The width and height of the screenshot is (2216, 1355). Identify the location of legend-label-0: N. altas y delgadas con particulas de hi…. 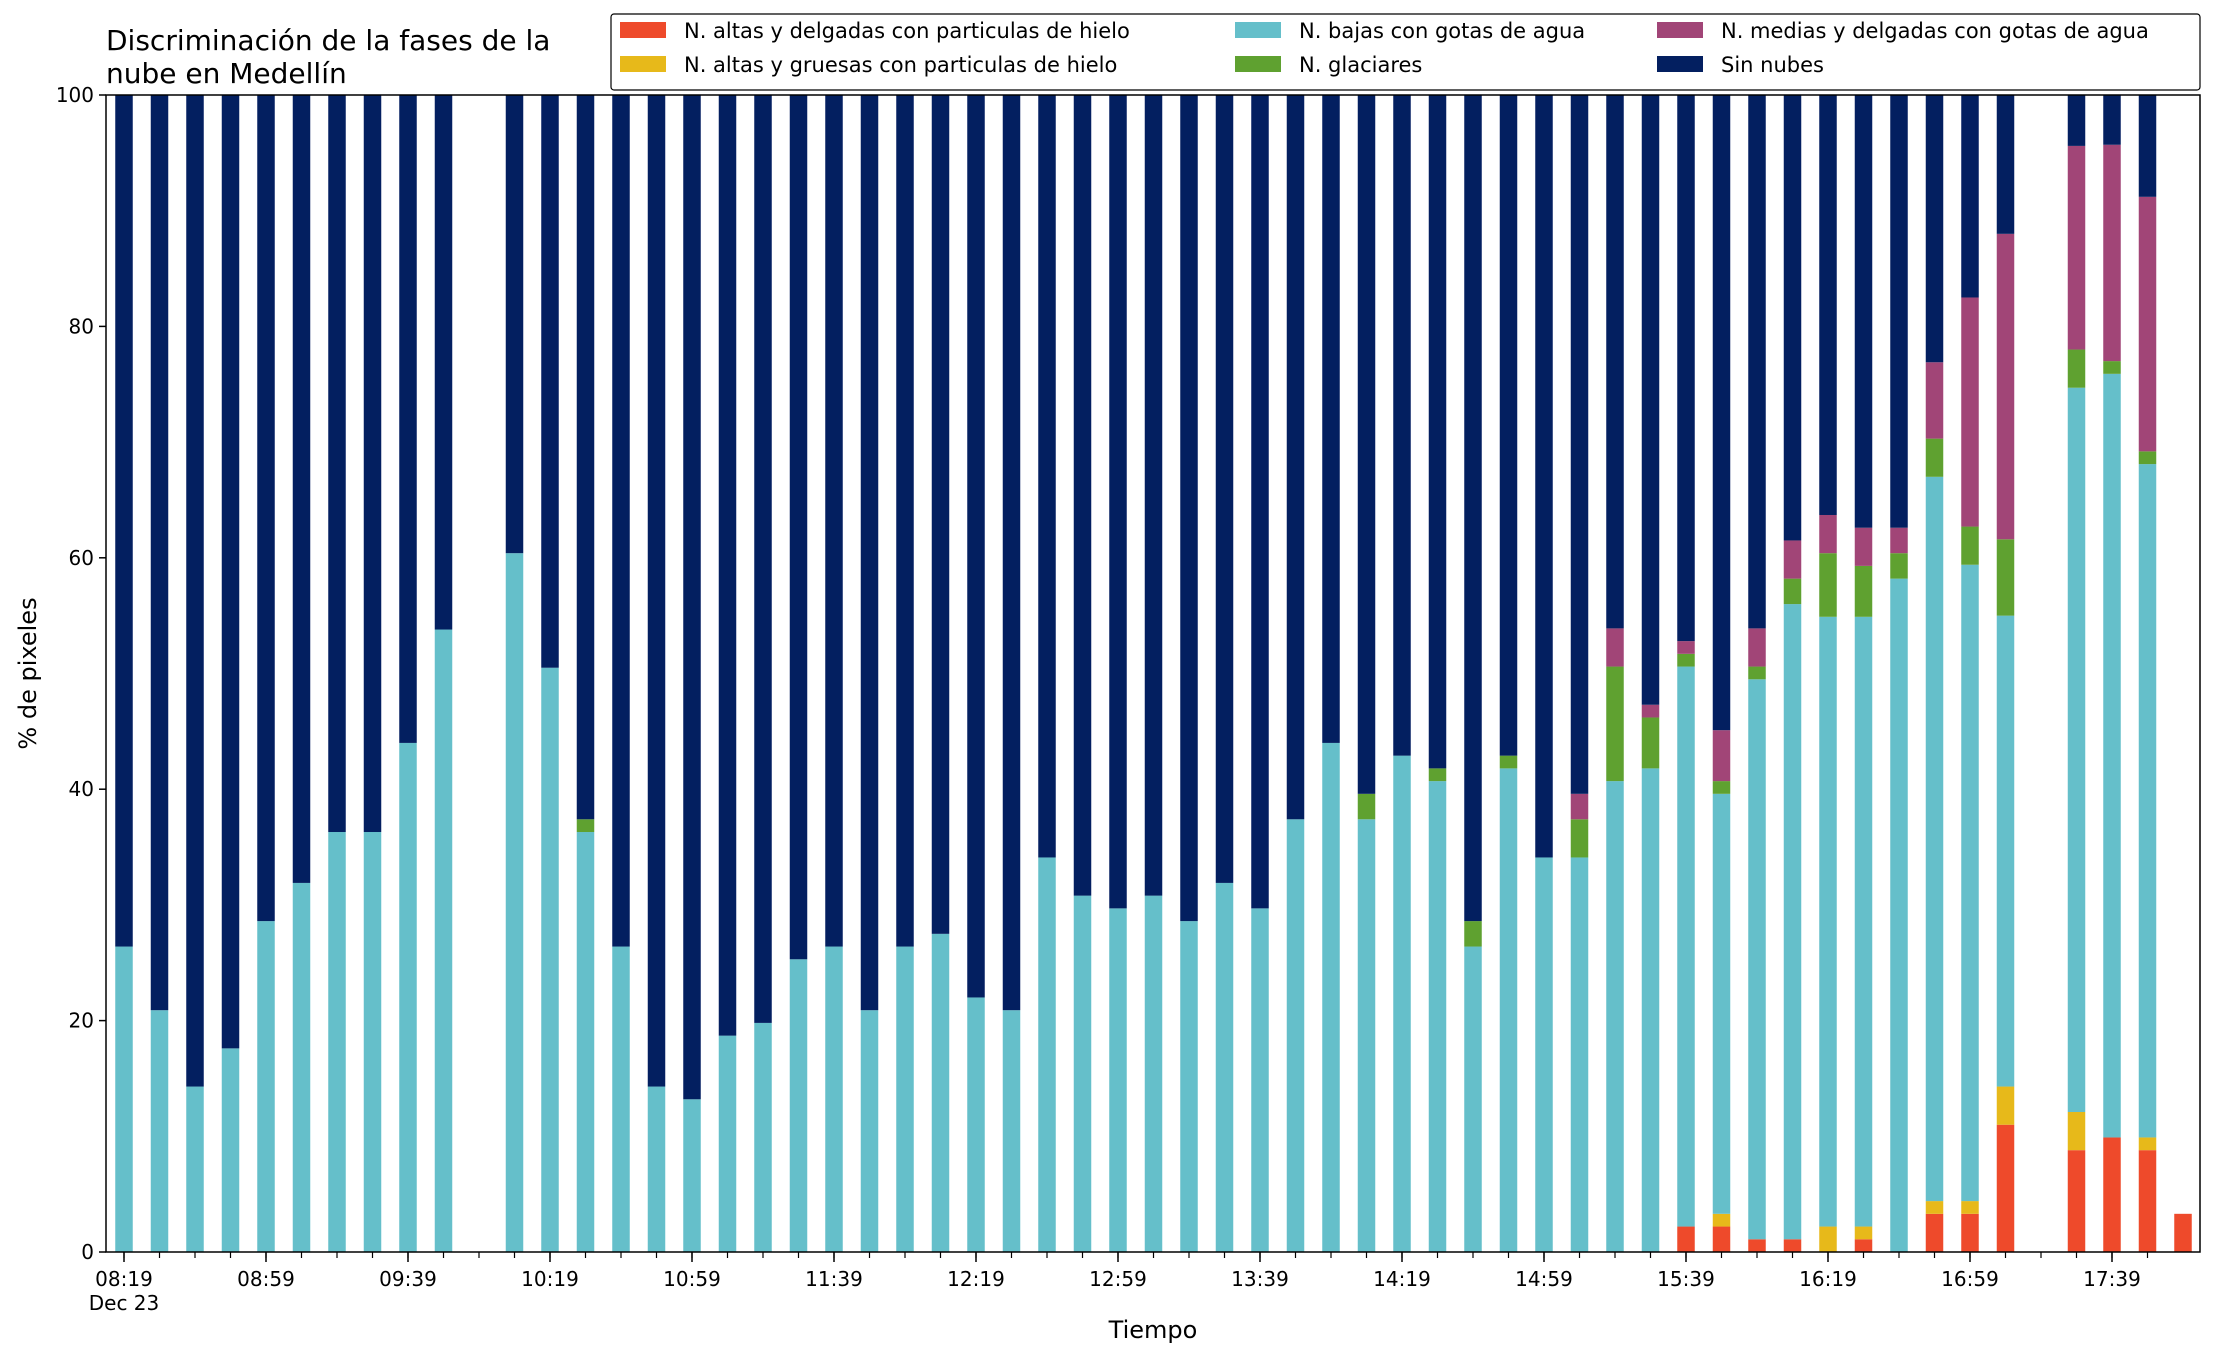
(907, 31).